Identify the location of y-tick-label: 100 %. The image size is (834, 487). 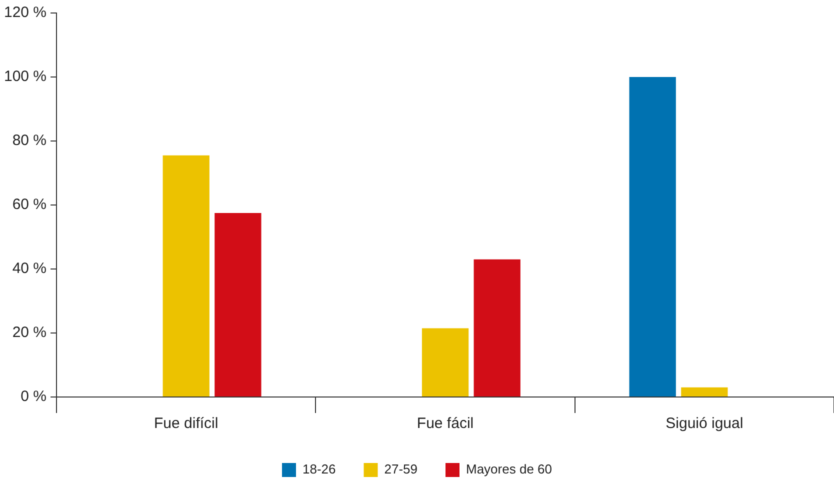
(25, 77).